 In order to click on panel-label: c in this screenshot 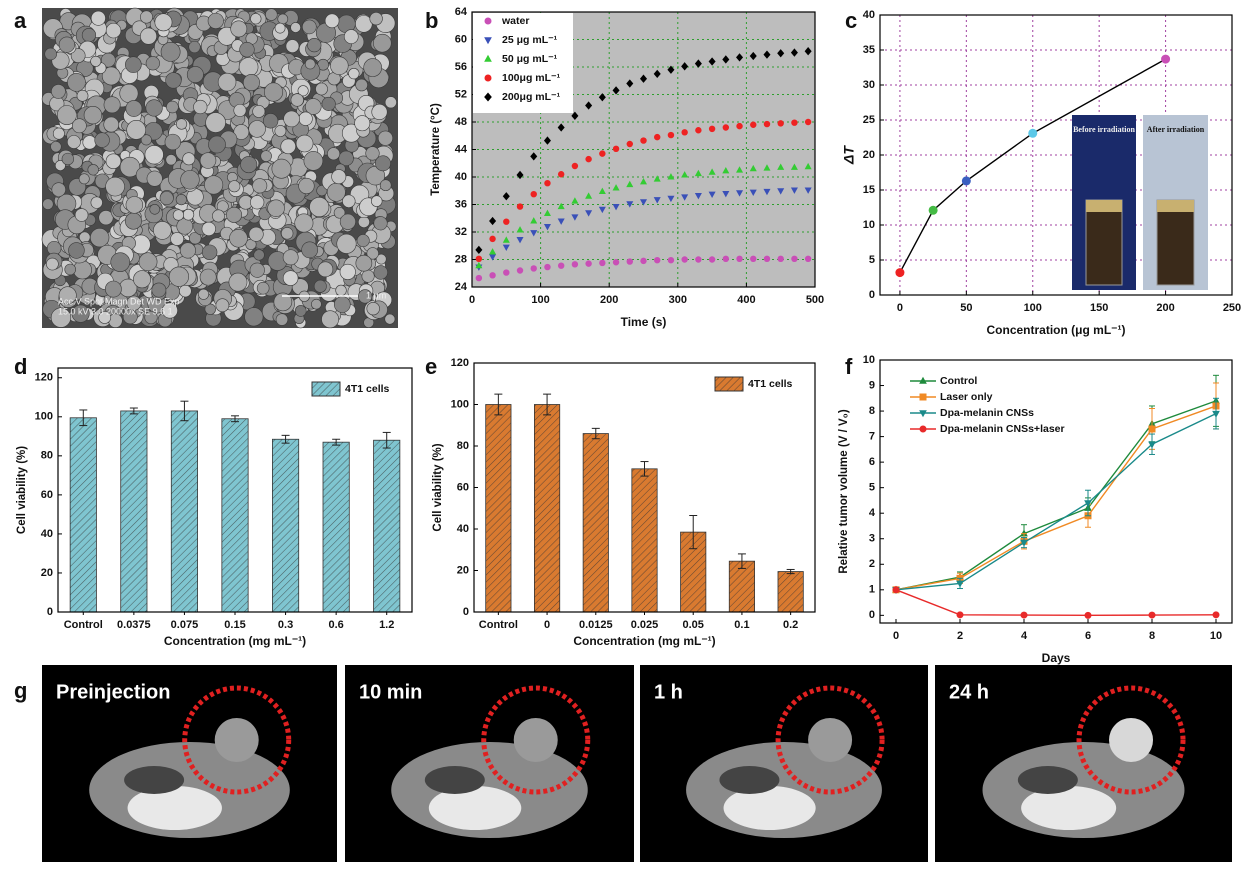, I will do `click(851, 20)`.